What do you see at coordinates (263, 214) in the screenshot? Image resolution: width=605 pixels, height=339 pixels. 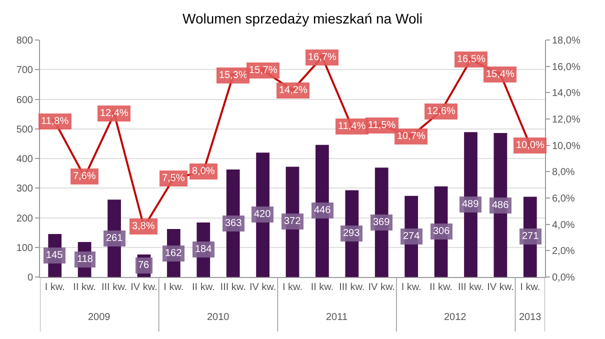 I see `data-label: 420` at bounding box center [263, 214].